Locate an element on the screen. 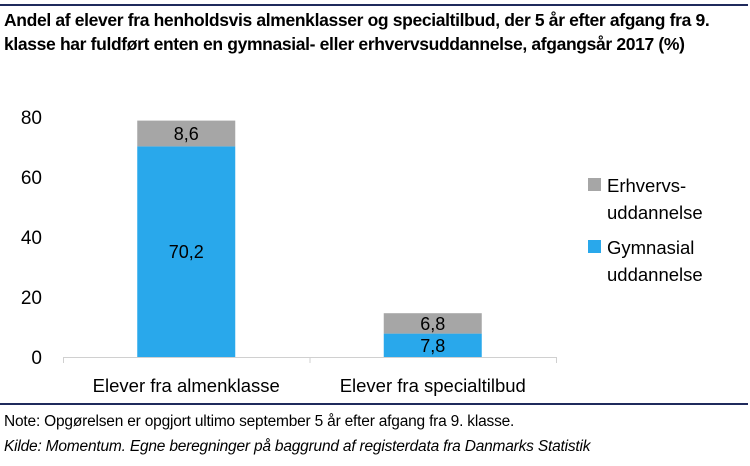 The image size is (750, 466). x-tick-label: Elever fra specialtilbud is located at coordinates (433, 385).